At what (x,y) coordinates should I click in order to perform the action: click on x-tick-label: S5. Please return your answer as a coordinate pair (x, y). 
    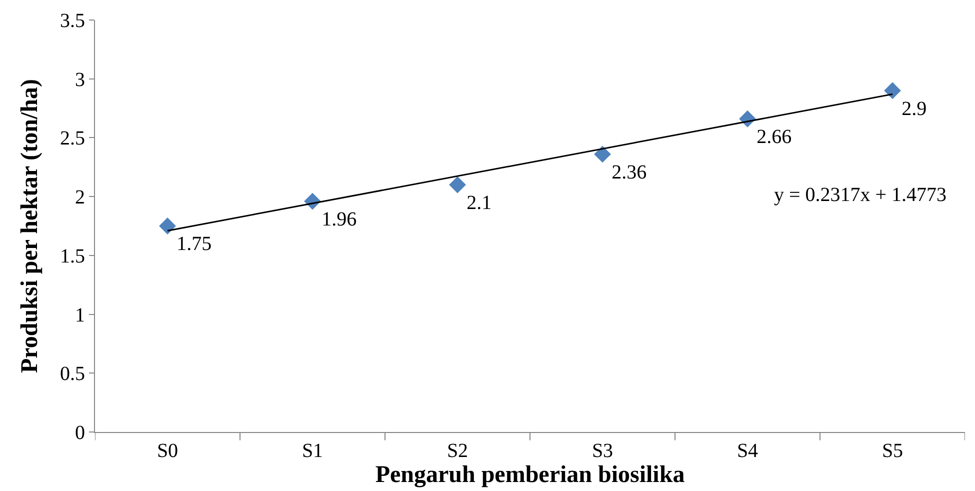
    Looking at the image, I should click on (893, 451).